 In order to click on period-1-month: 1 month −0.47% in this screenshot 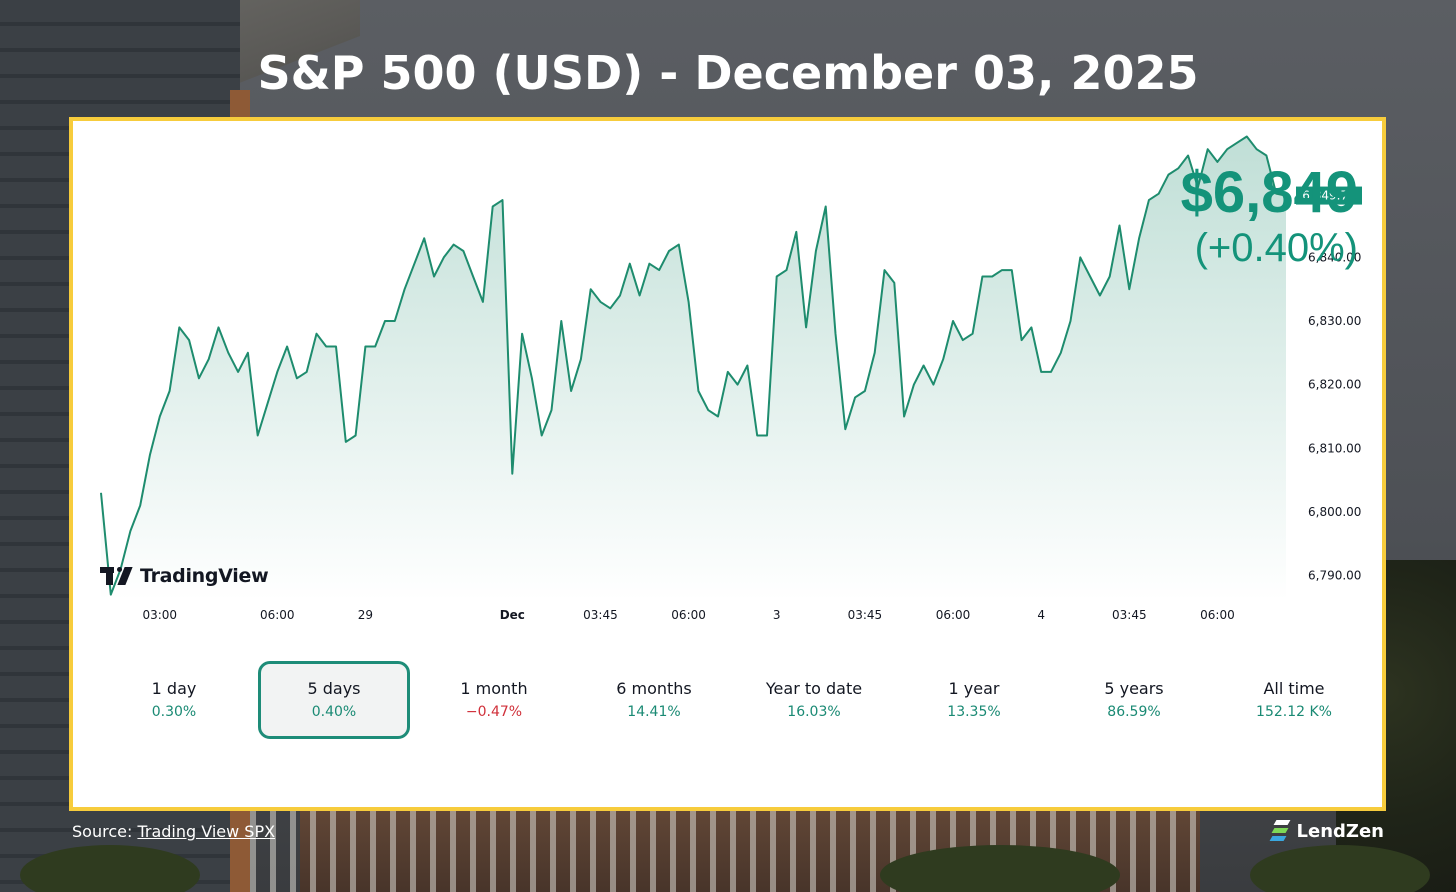, I will do `click(494, 700)`.